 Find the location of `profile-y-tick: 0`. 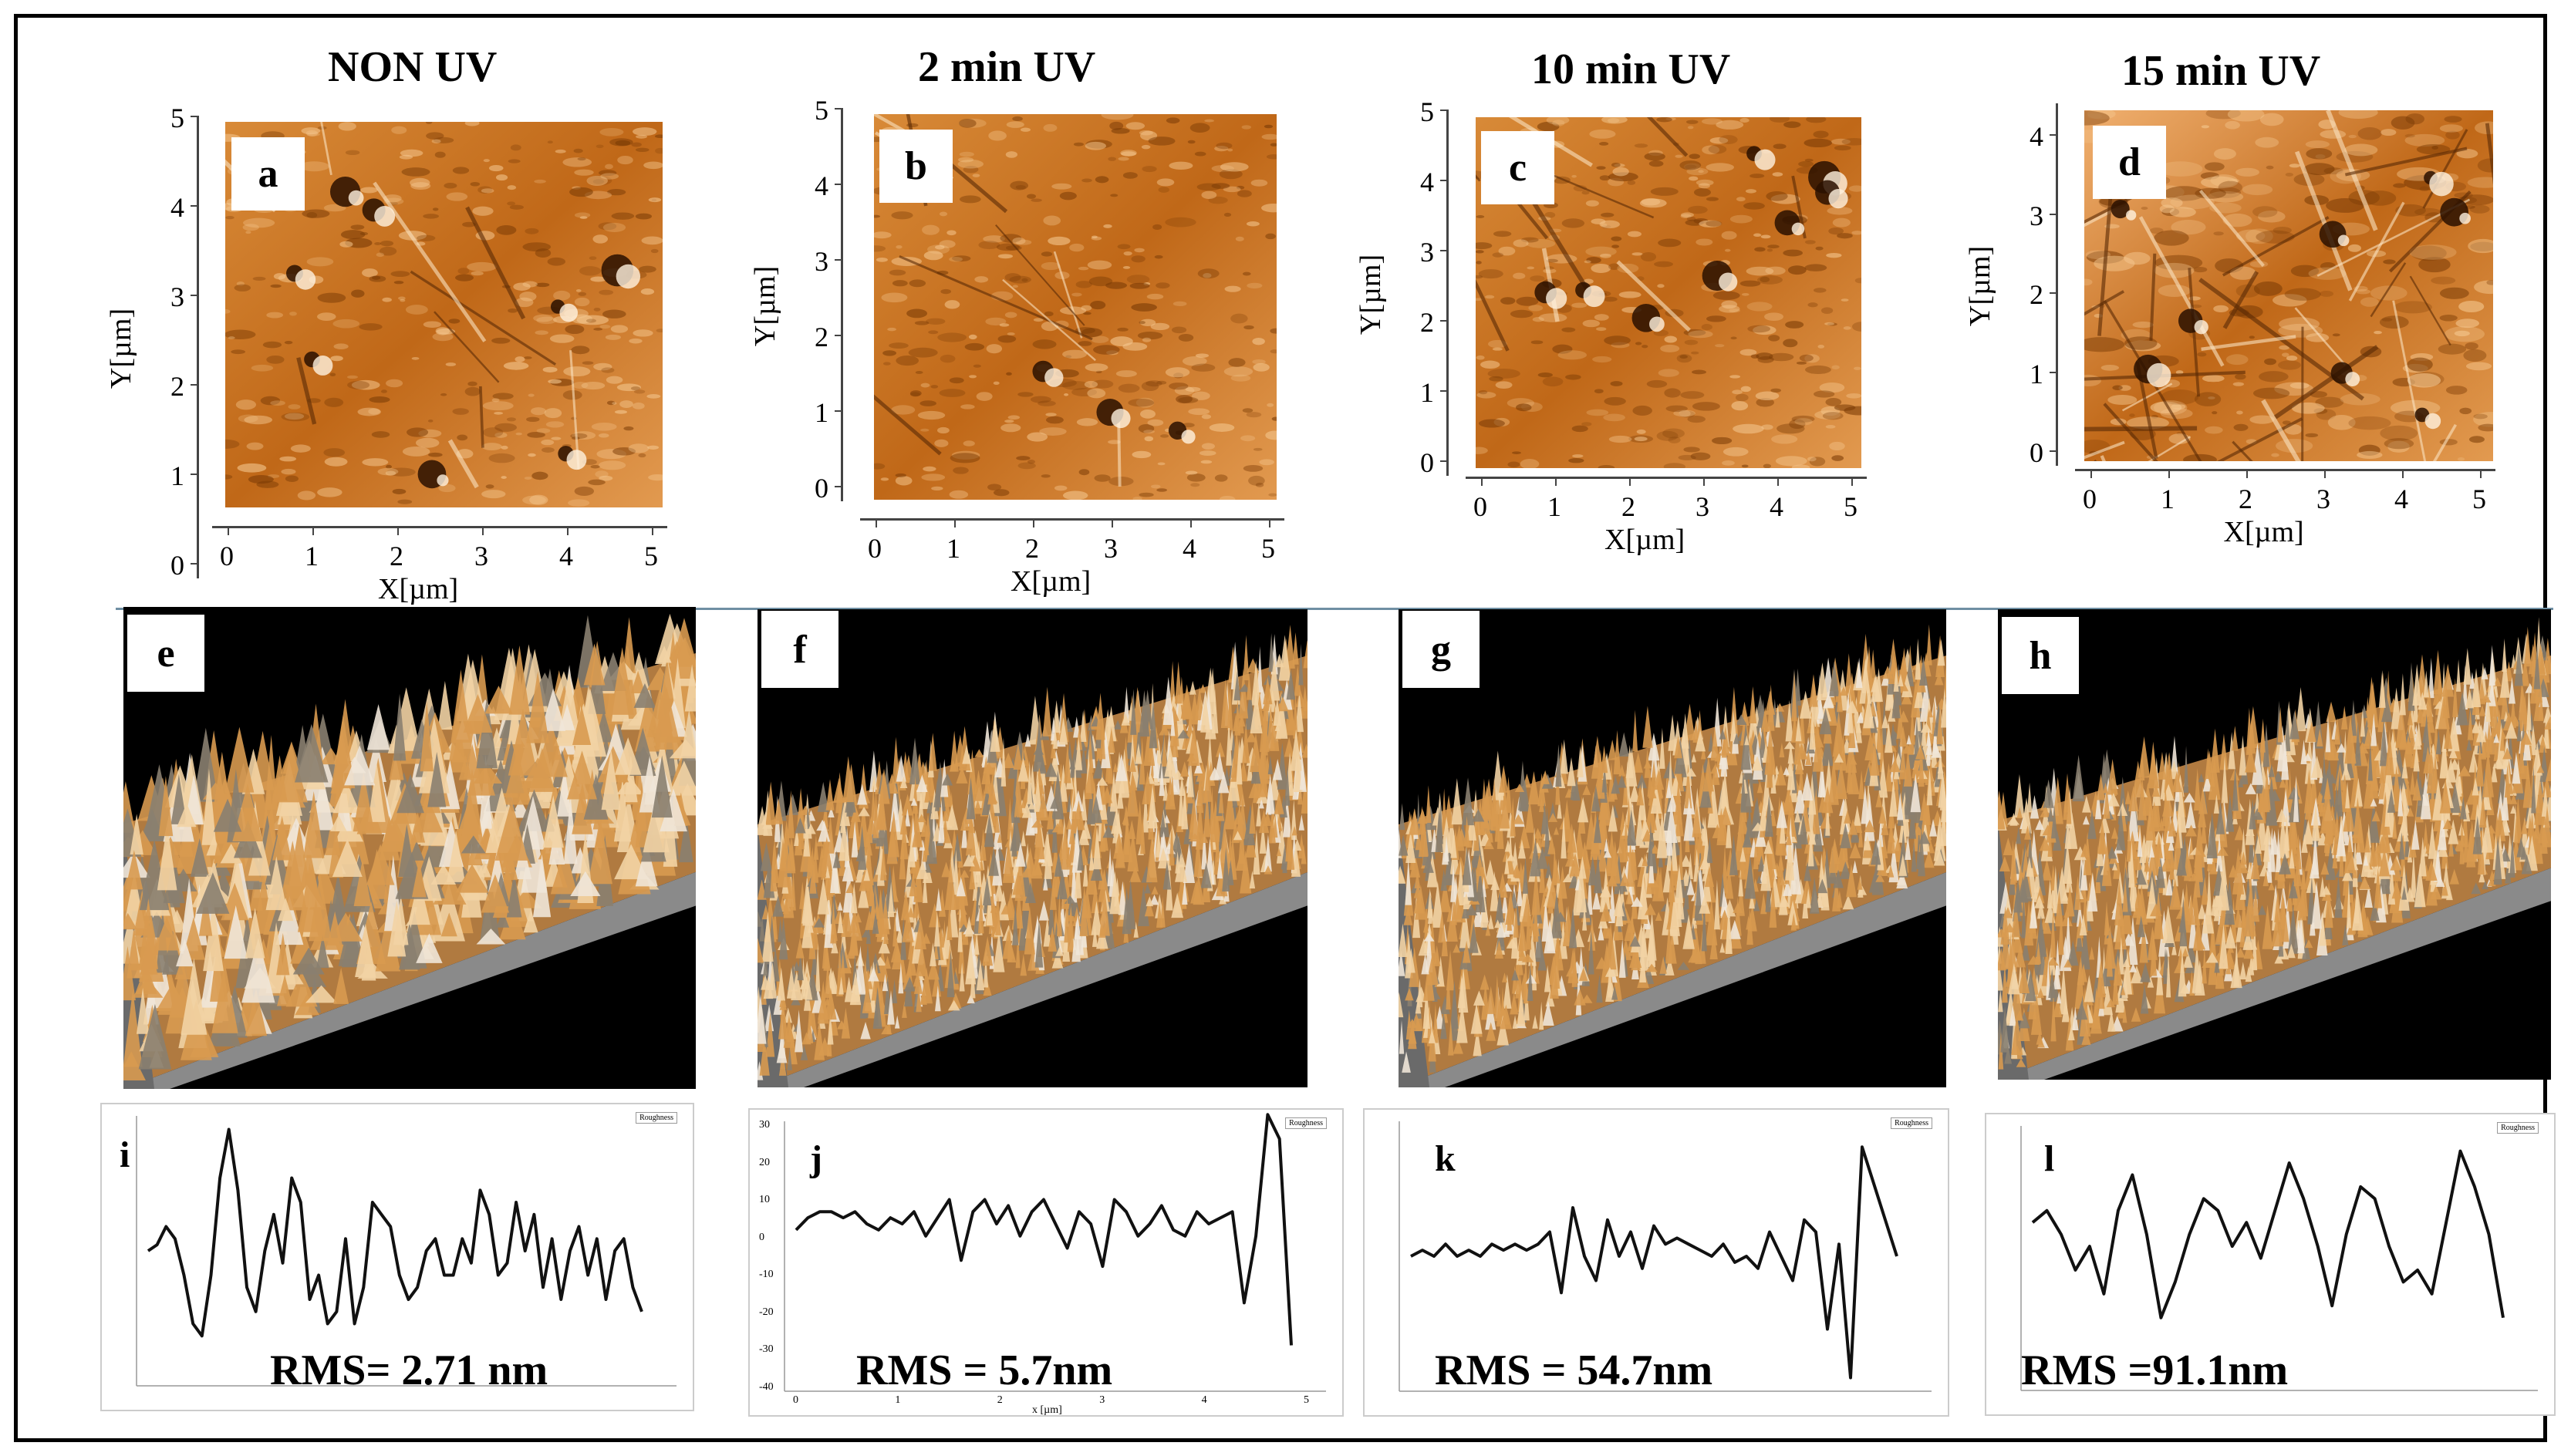

profile-y-tick: 0 is located at coordinates (761, 1237).